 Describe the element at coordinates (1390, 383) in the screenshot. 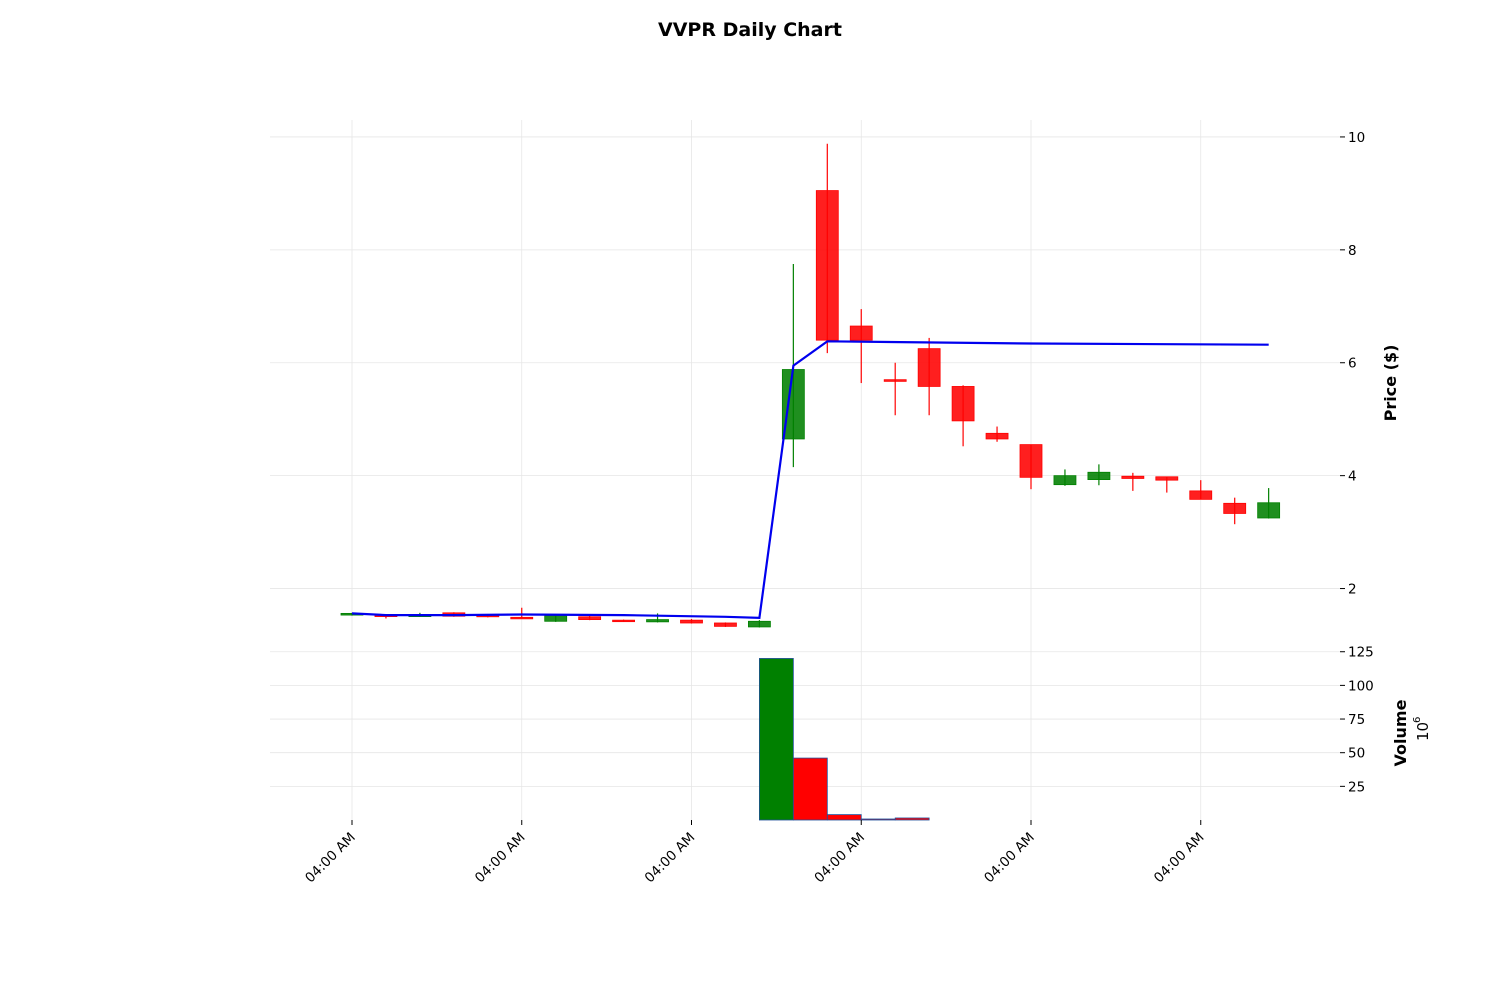

I see `price-axis-label: Price ($)` at that location.